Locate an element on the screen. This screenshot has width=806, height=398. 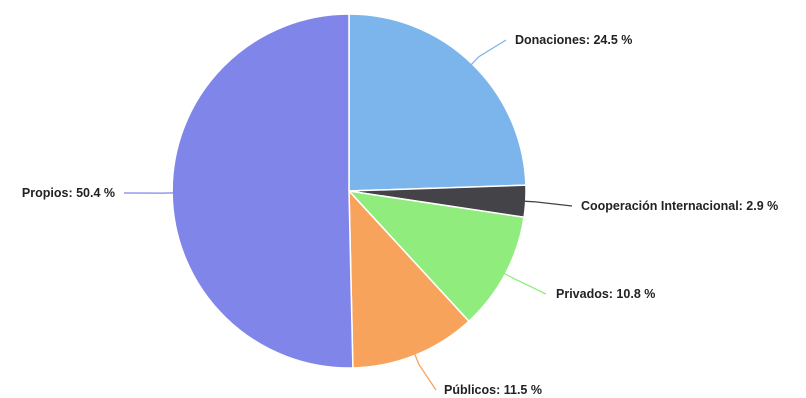
data-label-privados: Privados: 10.8 % is located at coordinates (605, 294).